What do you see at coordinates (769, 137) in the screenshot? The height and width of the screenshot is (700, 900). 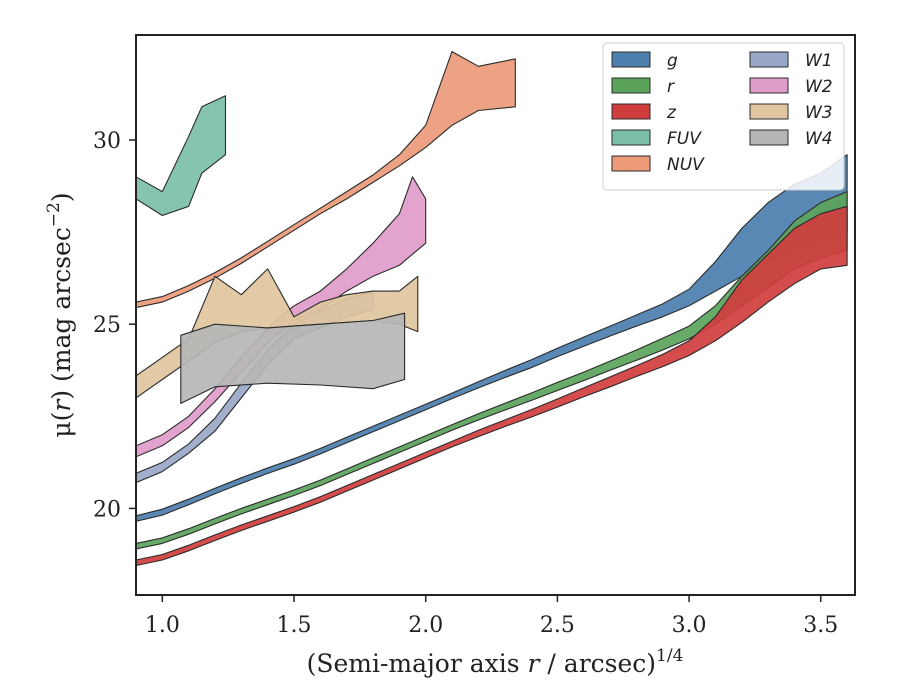 I see `legend-swatch-w4` at bounding box center [769, 137].